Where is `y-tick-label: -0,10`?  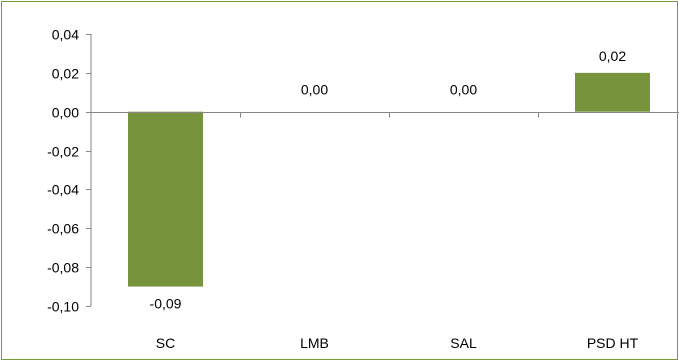
y-tick-label: -0,10 is located at coordinates (63, 307).